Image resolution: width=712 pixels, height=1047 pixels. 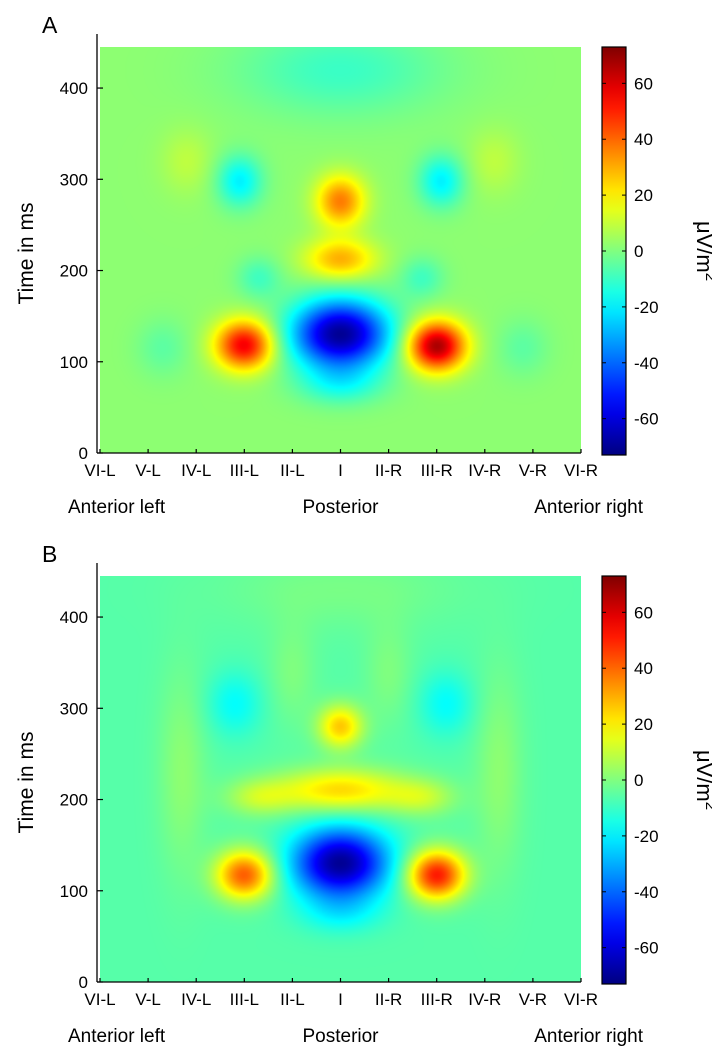 I want to click on panel-letter: B, so click(x=49, y=554).